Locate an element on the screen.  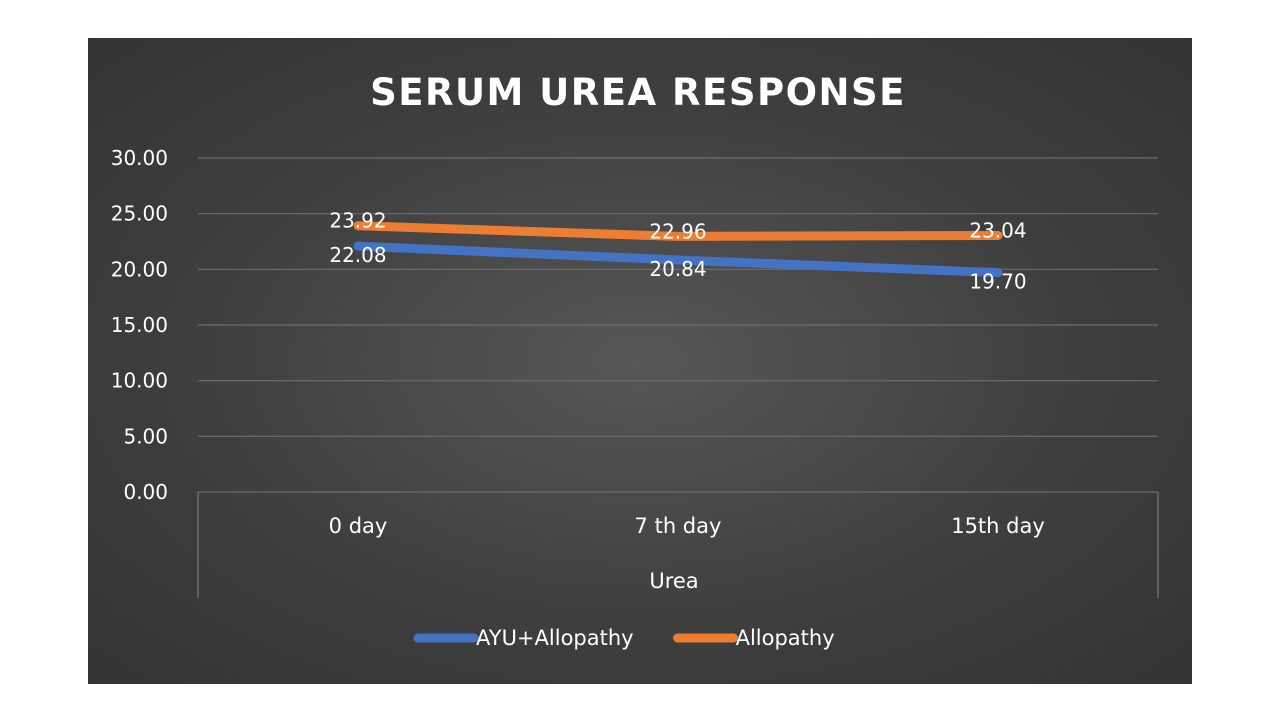
x-group-label: Urea is located at coordinates (673, 581).